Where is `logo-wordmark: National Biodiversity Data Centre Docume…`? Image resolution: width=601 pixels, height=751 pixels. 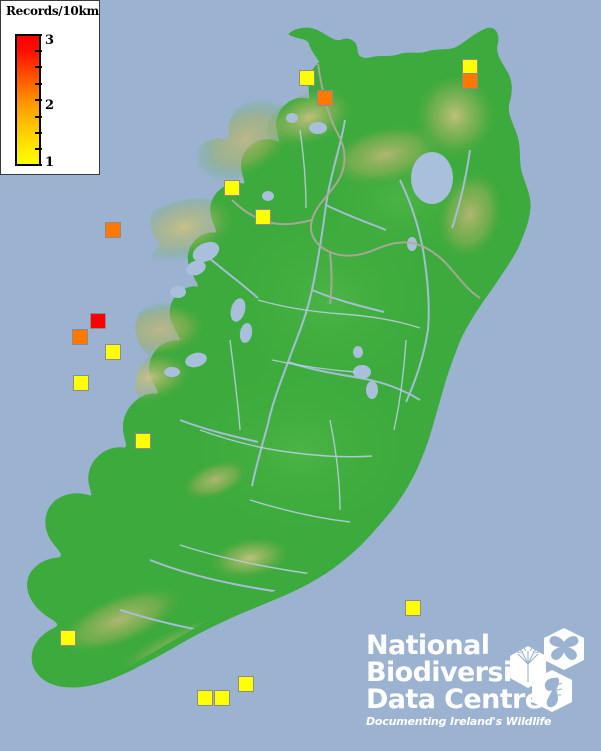 logo-wordmark: National Biodiversity Data Centre Docume… is located at coordinates (459, 679).